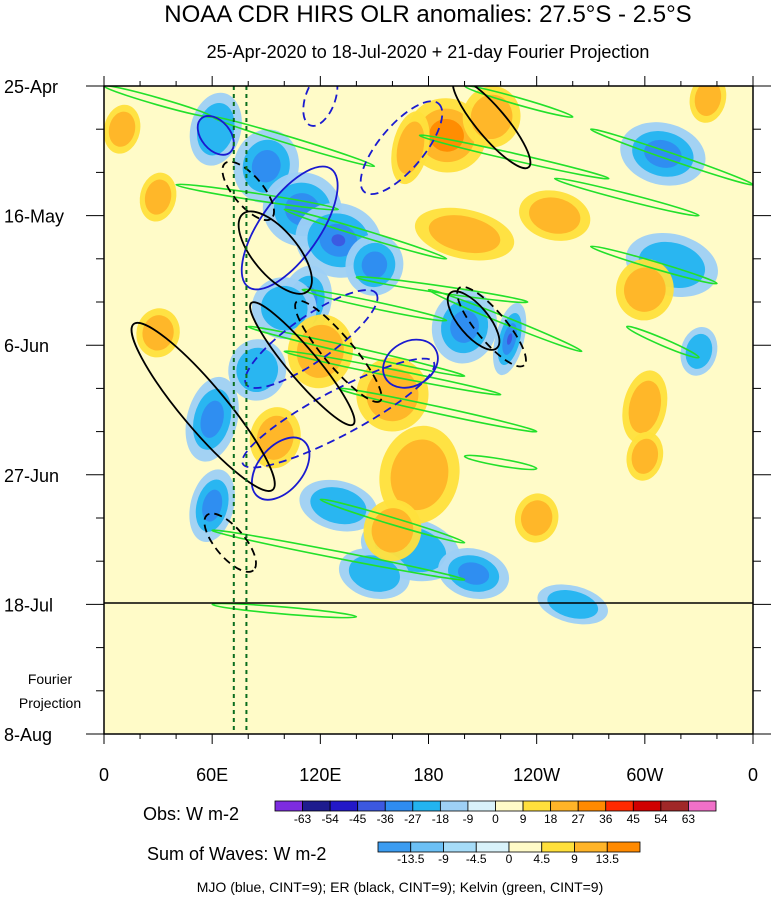  Describe the element at coordinates (413, 819) in the screenshot. I see `obs-colorbar-level-4: -27` at that location.